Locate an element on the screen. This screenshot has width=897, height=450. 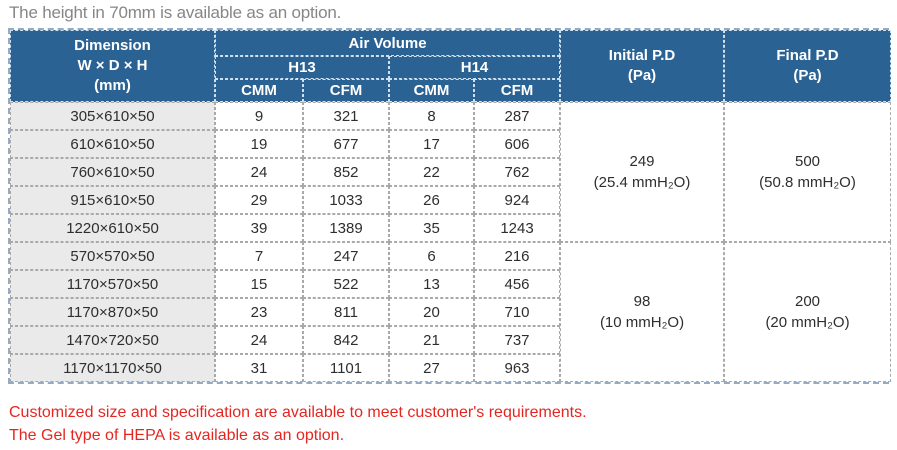
dimension-cell: 1170×1170×50 is located at coordinates (112, 368).